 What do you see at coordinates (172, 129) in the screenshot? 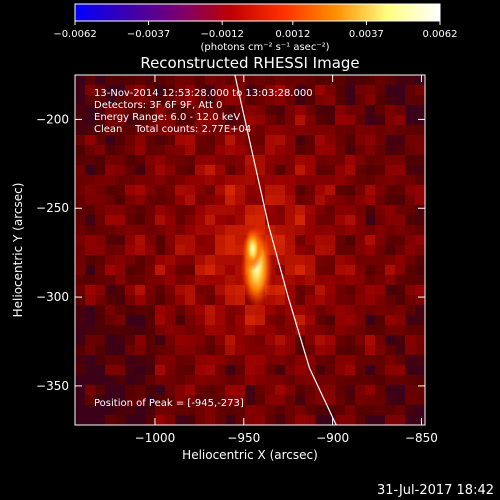
I see `info-line-clean: Clean Total counts: 2.77E+04` at bounding box center [172, 129].